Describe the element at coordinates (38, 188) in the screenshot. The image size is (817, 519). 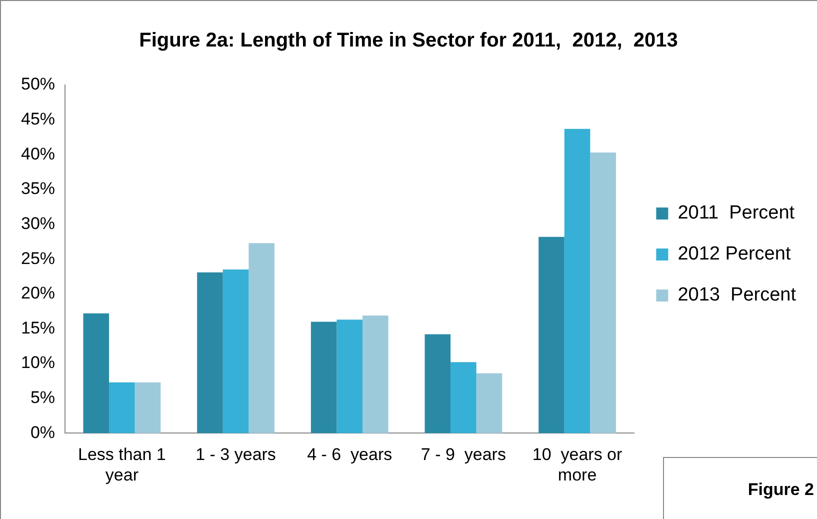
I see `y-tick-label: 35%` at that location.